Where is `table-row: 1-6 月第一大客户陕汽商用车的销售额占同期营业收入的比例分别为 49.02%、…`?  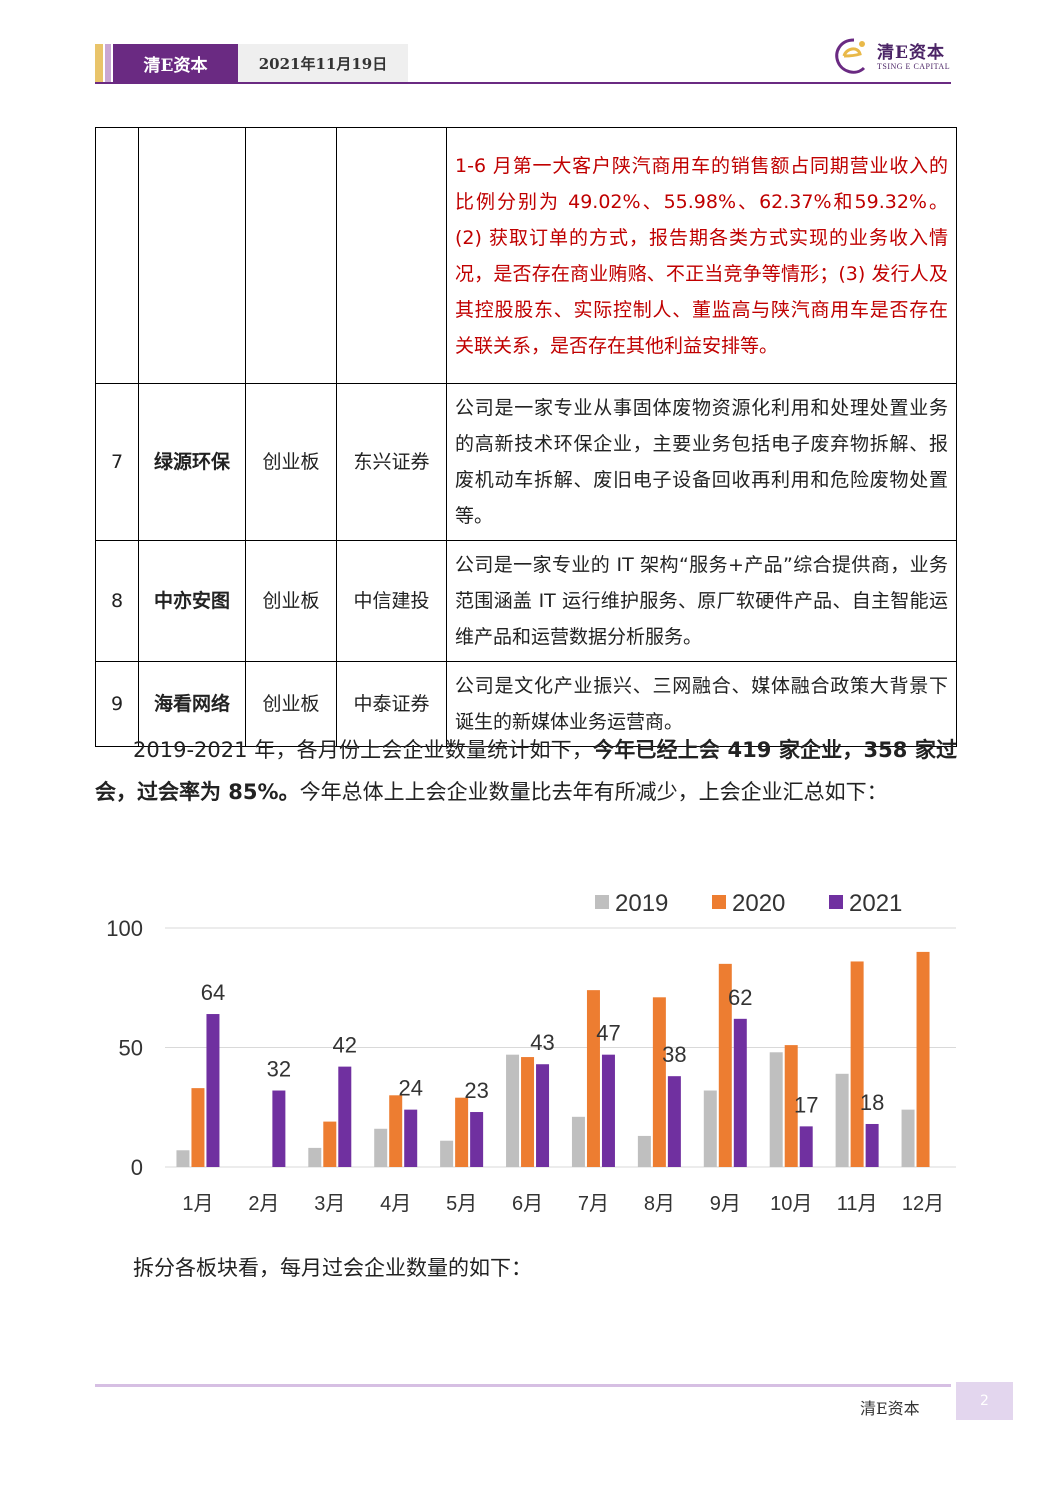
table-row: 1-6 月第一大客户陕汽商用车的销售额占同期营业收入的比例分别为 49.02%、… is located at coordinates (526, 255).